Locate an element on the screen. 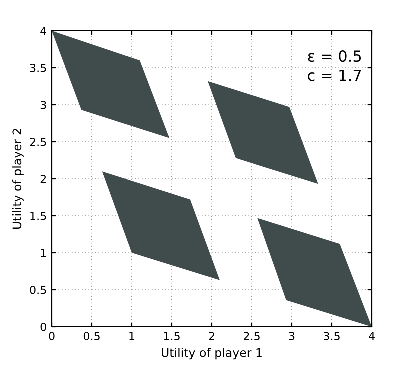 The width and height of the screenshot is (415, 368). annotation: c = 1.7 is located at coordinates (335, 76).